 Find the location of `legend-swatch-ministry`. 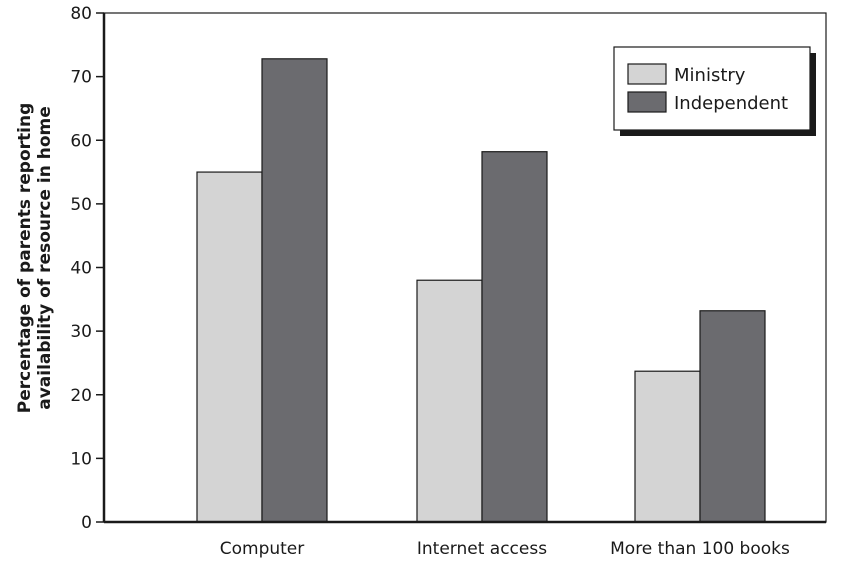

legend-swatch-ministry is located at coordinates (647, 74).